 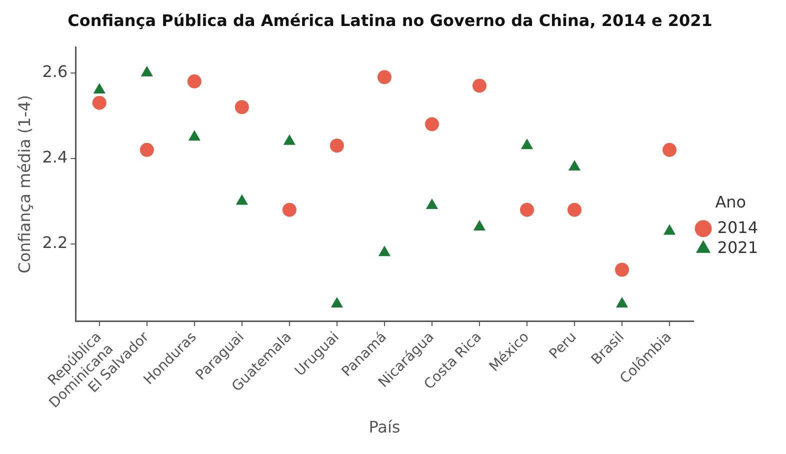 What do you see at coordinates (55, 157) in the screenshot?
I see `y-tick-label: 2.4` at bounding box center [55, 157].